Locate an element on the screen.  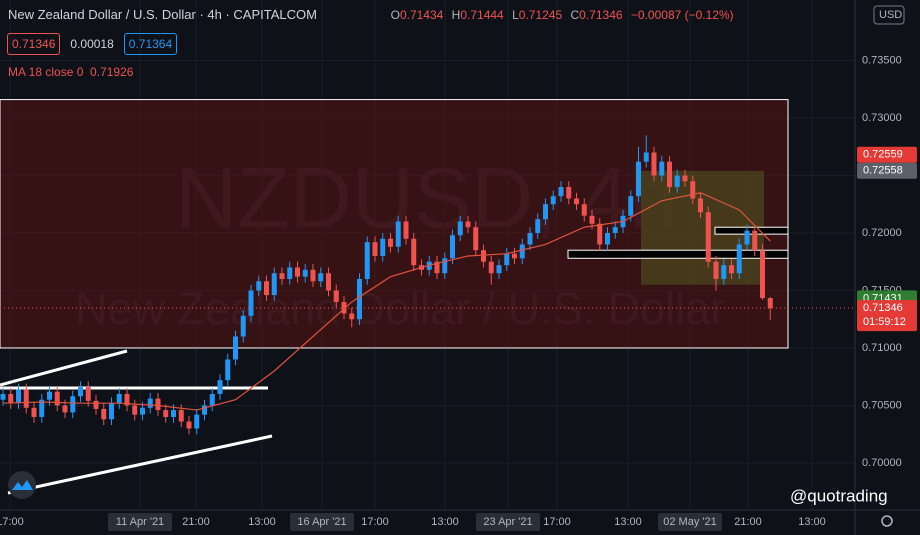
logo-mark is located at coordinates (22, 485).